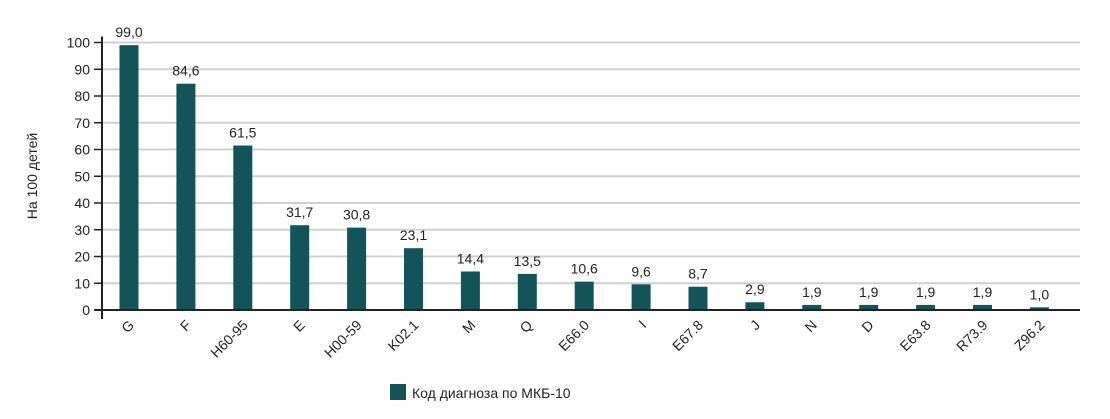 Image resolution: width=1110 pixels, height=419 pixels. I want to click on x-tick-label: R73.9, so click(972, 336).